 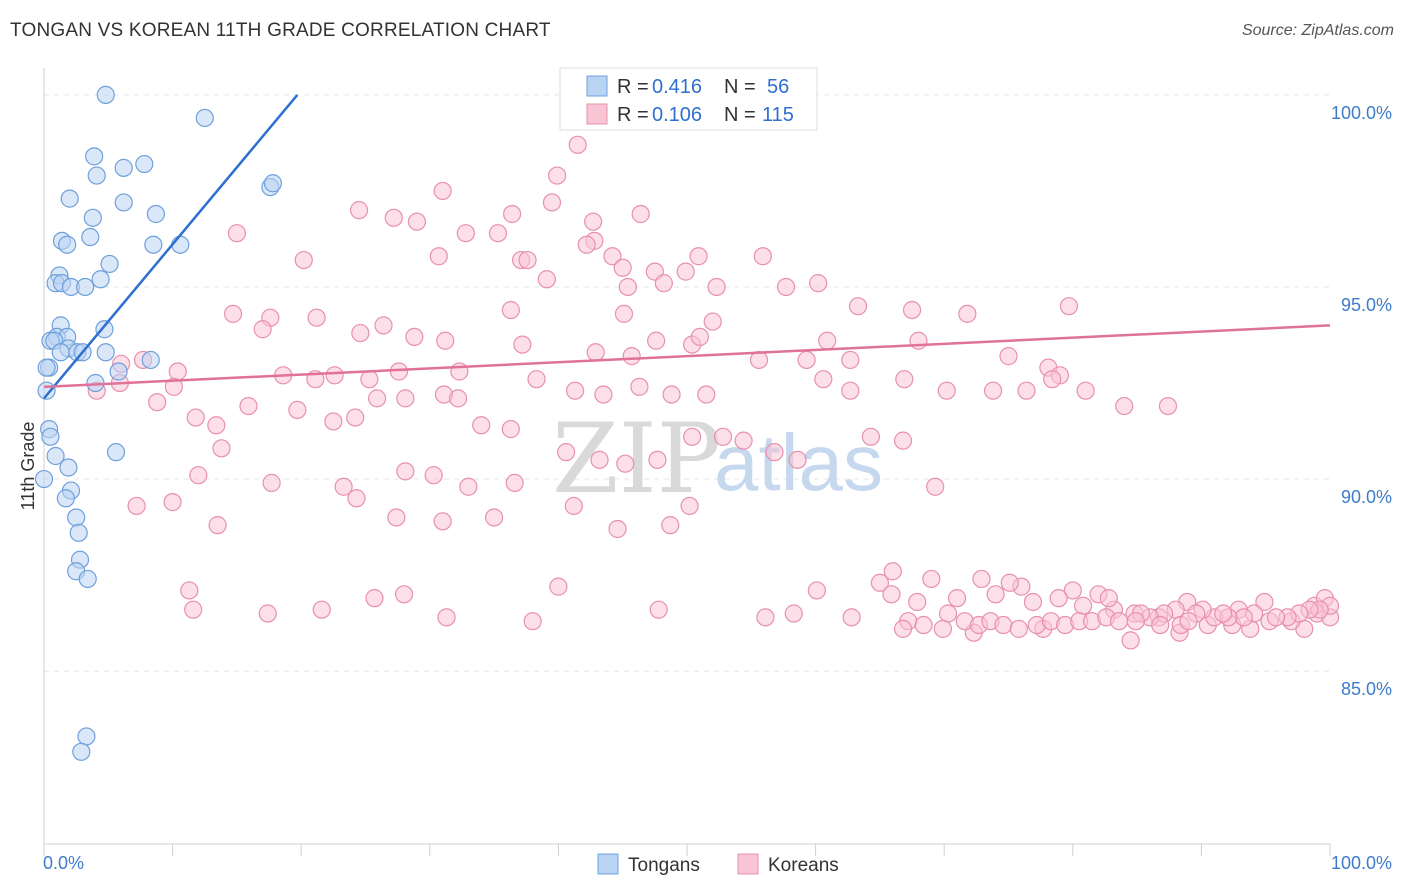 What do you see at coordinates (633, 115) in the screenshot?
I see `legend-r-label-koreans: R =` at bounding box center [633, 115].